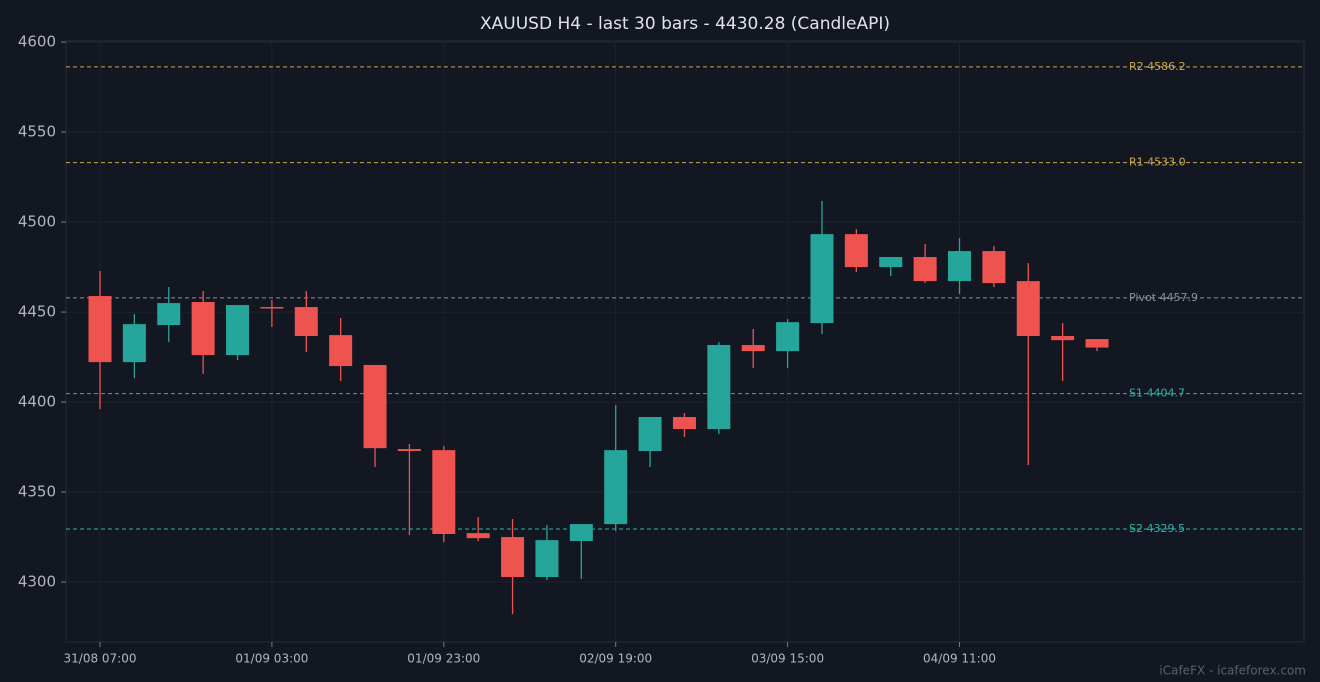  I want to click on y-tick-label: 4400, so click(37, 402).